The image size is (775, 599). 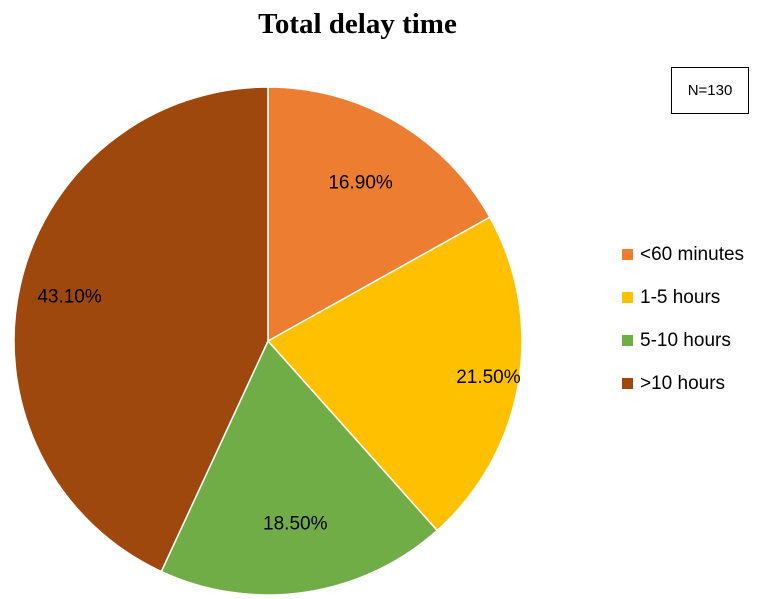 I want to click on slice-label-4: 43.10%, so click(x=69, y=296).